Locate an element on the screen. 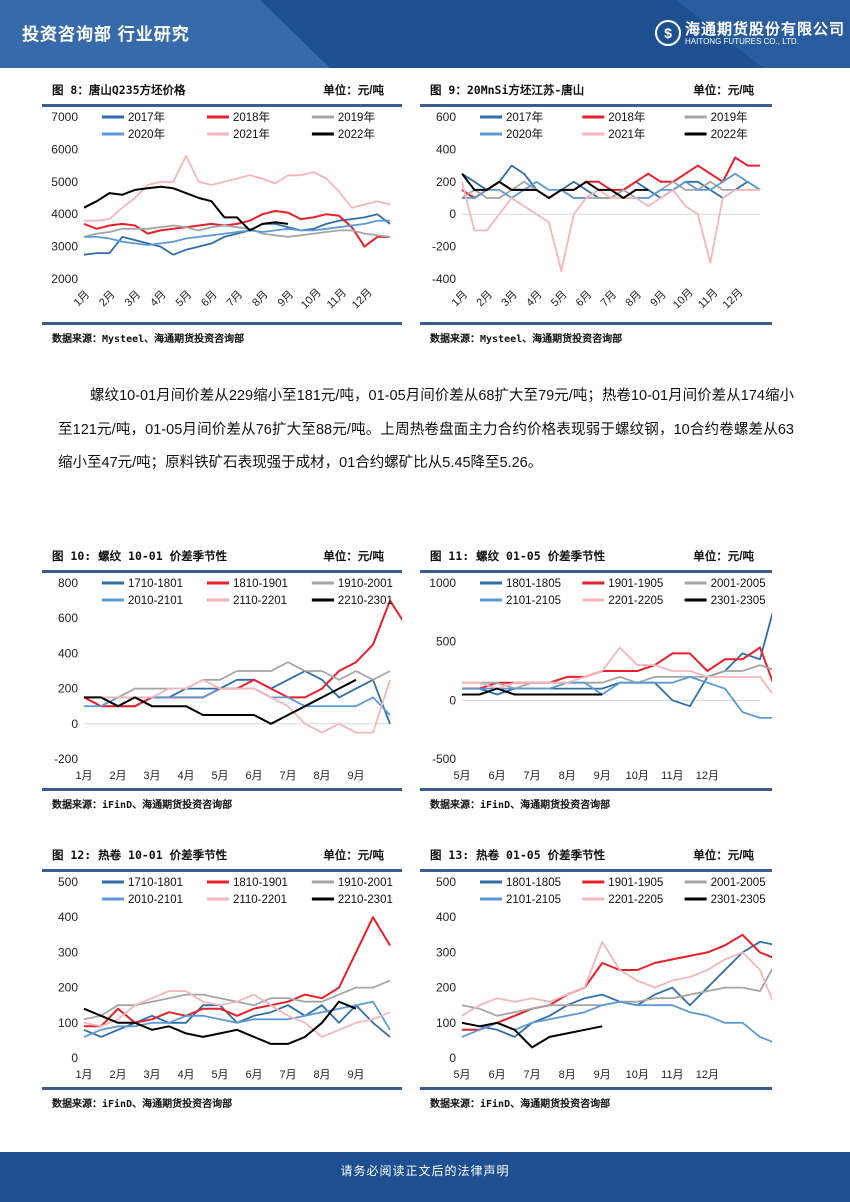  legend-label: 2022年 is located at coordinates (356, 134).